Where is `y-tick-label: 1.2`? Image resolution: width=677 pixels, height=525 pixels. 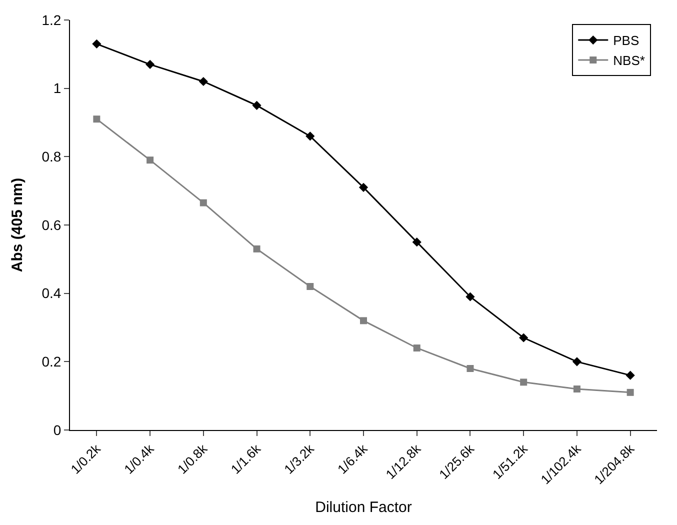 y-tick-label: 1.2 is located at coordinates (52, 20).